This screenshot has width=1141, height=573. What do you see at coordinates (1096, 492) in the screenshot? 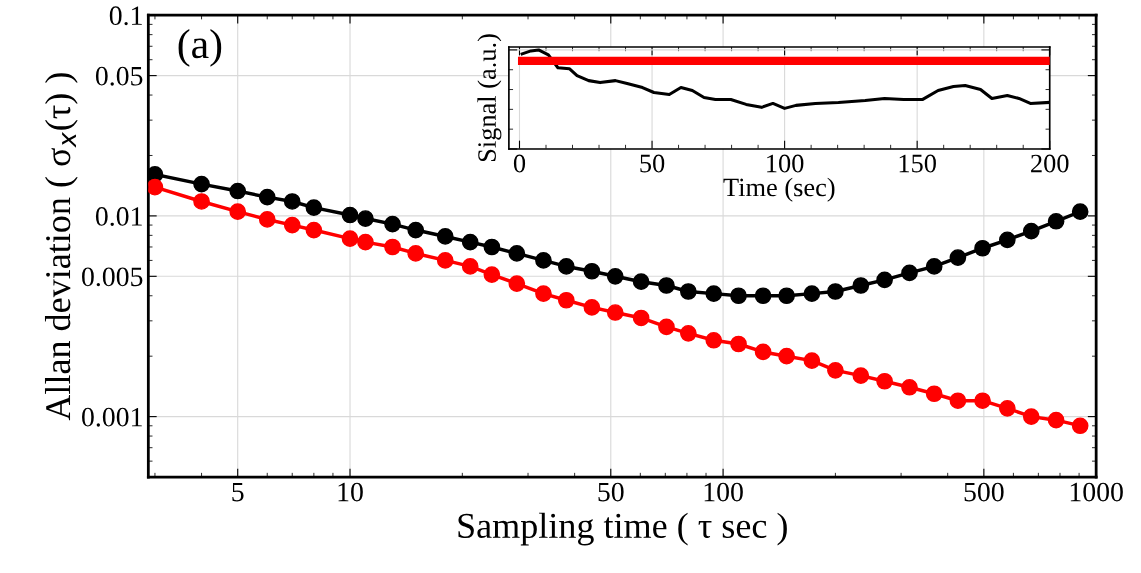
I see `x-tick-label: 1000` at bounding box center [1096, 492].